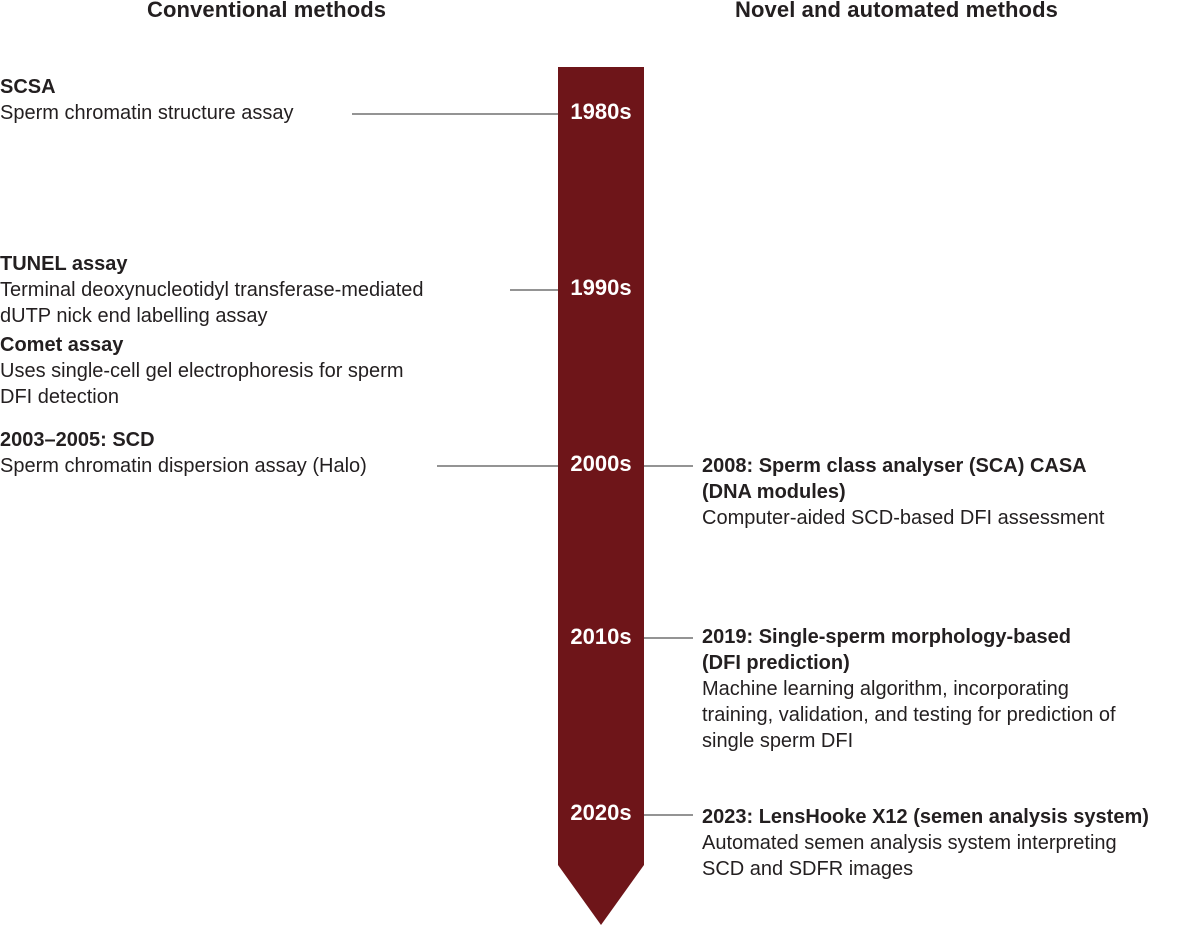  What do you see at coordinates (183, 466) in the screenshot?
I see `method-description: Sperm chromatin dispersion assay (Halo)` at bounding box center [183, 466].